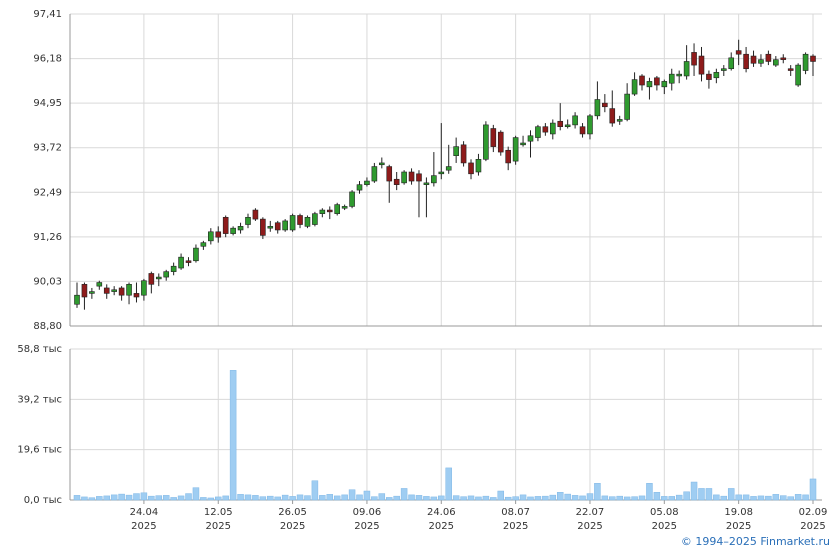  What do you see at coordinates (664, 519) in the screenshot?
I see `x-tick-label: 05.08 2025` at bounding box center [664, 519].